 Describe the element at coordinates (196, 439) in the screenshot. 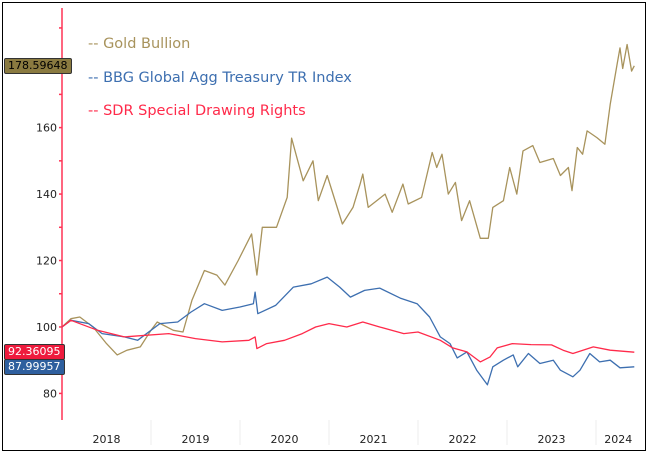

I see `x-tick-label: 2019` at that location.